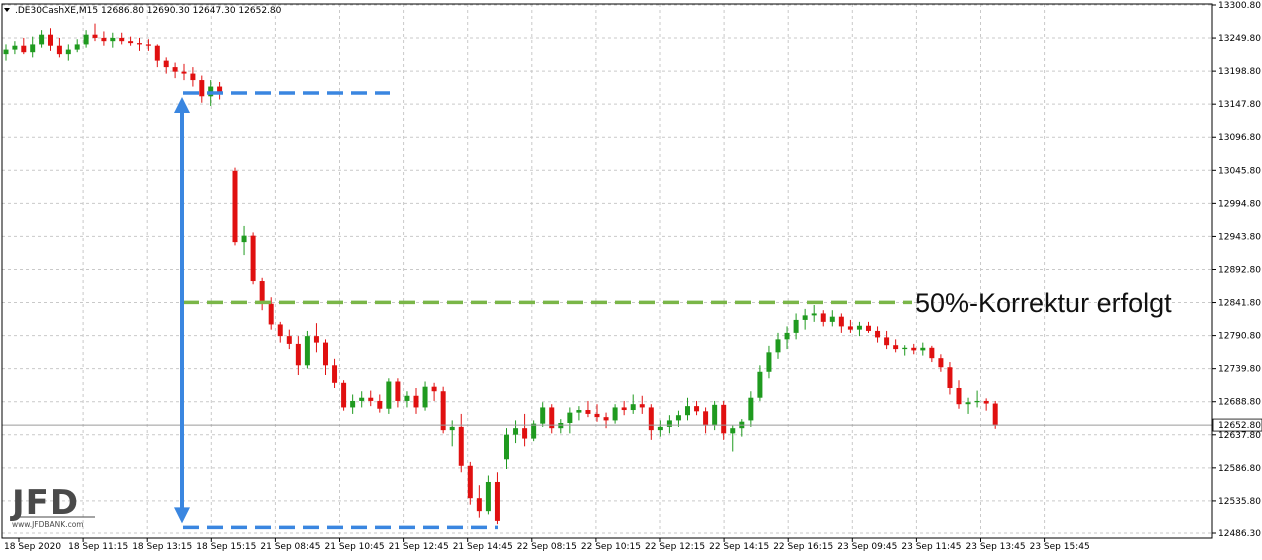 This screenshot has width=1262, height=560. What do you see at coordinates (290, 547) in the screenshot?
I see `time-tick-label: 21 Sep 08:45` at bounding box center [290, 547].